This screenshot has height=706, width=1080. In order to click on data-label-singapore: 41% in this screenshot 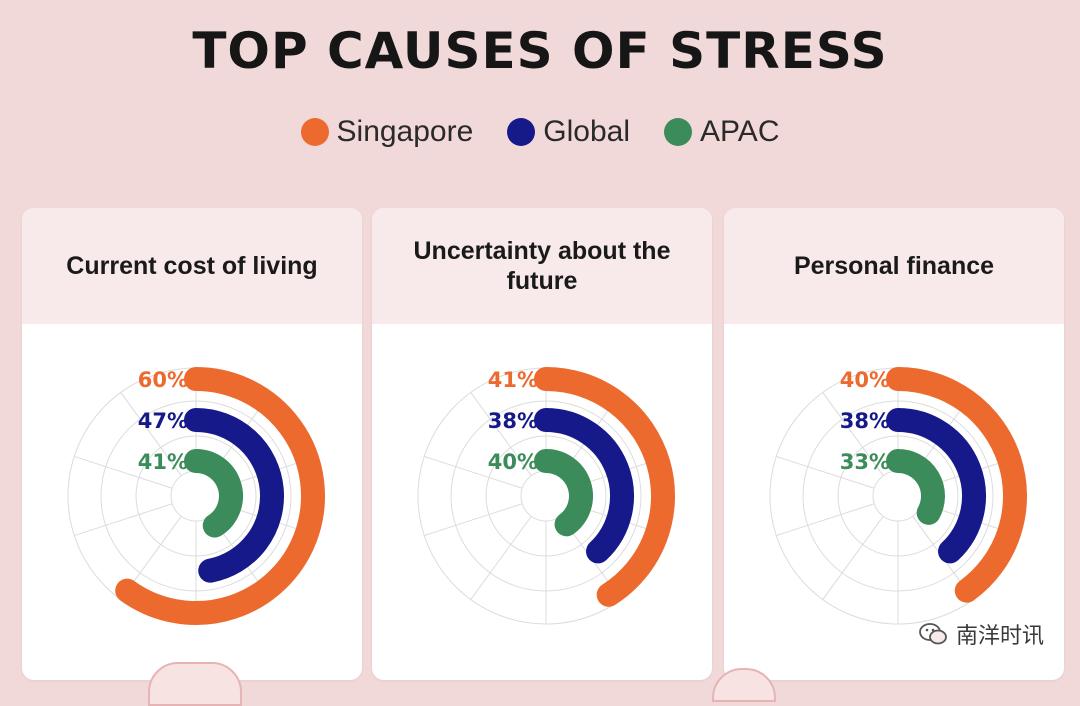, I will do `click(513, 380)`.